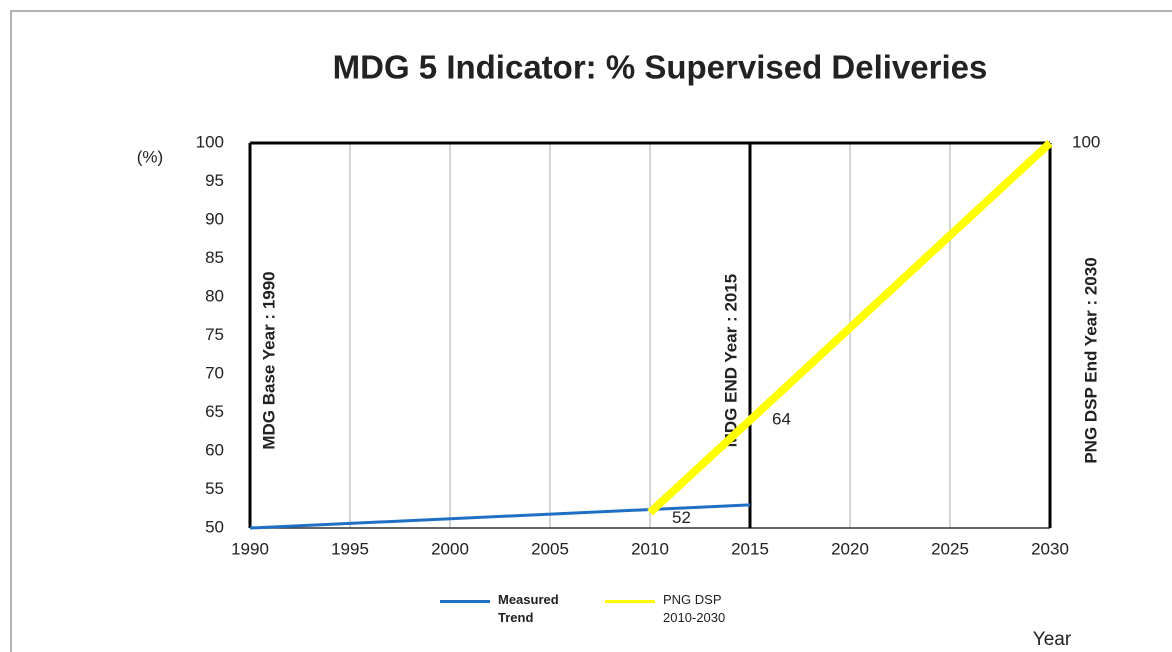 The width and height of the screenshot is (1172, 652). I want to click on y-axis-label: (%), so click(150, 156).